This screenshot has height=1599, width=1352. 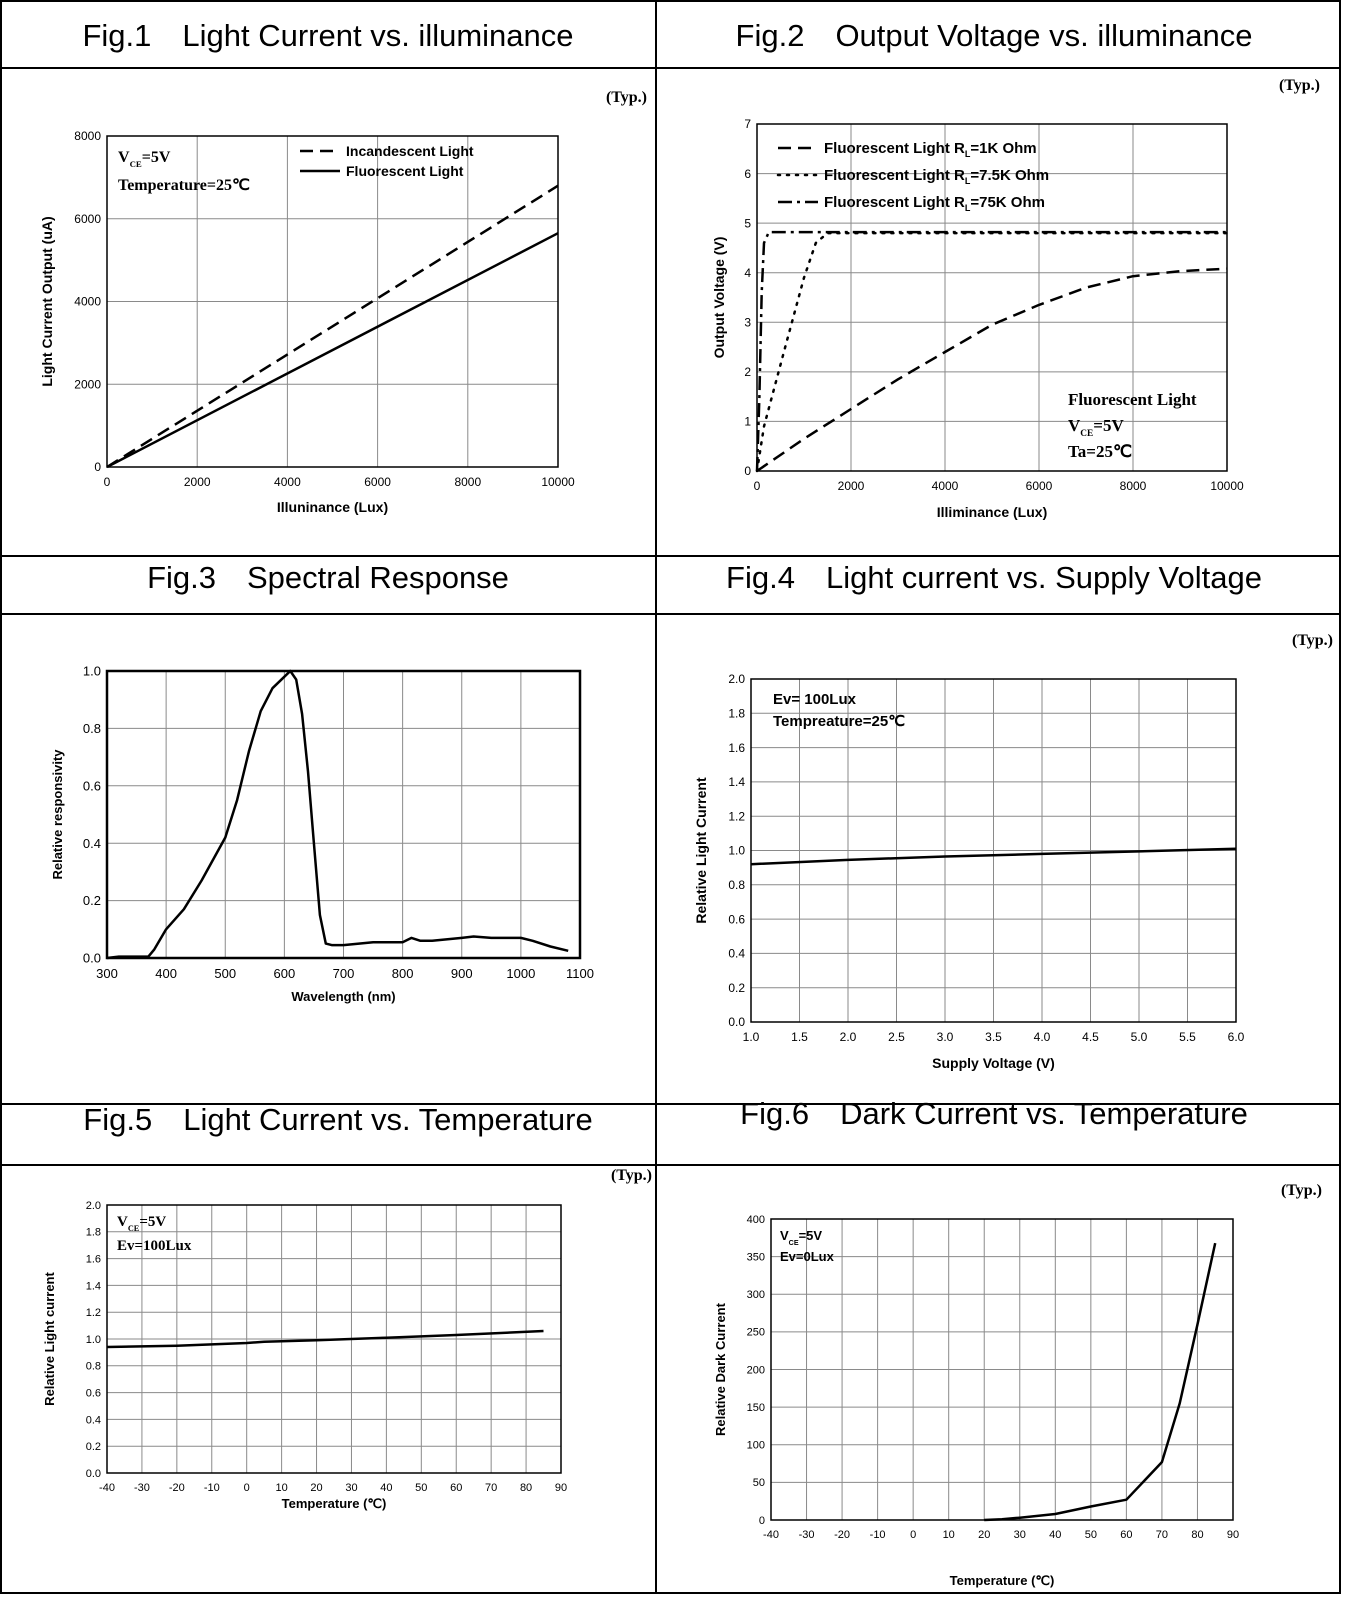 I want to click on x-tick-label: 30, so click(x=1020, y=1535).